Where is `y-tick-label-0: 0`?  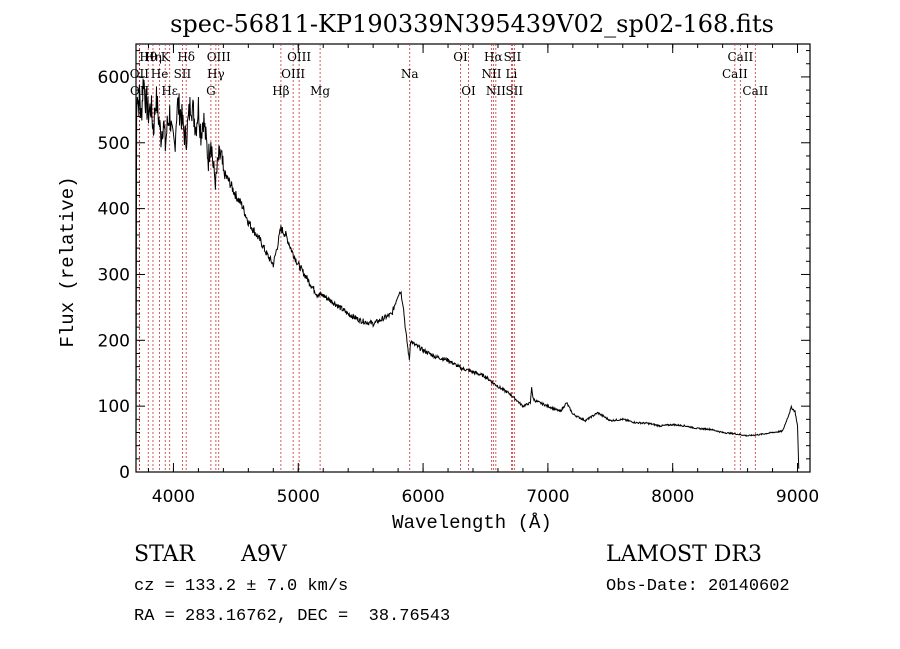 y-tick-label-0: 0 is located at coordinates (124, 473).